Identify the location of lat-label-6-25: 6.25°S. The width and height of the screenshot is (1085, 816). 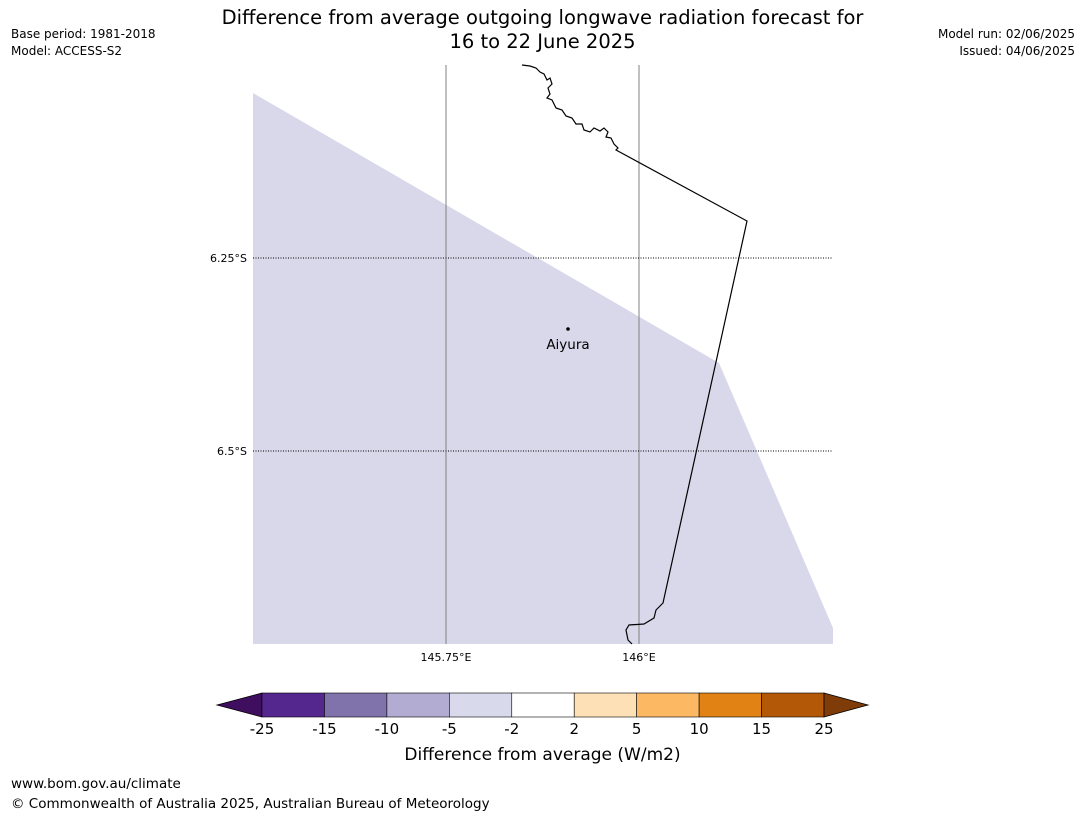
(228, 258).